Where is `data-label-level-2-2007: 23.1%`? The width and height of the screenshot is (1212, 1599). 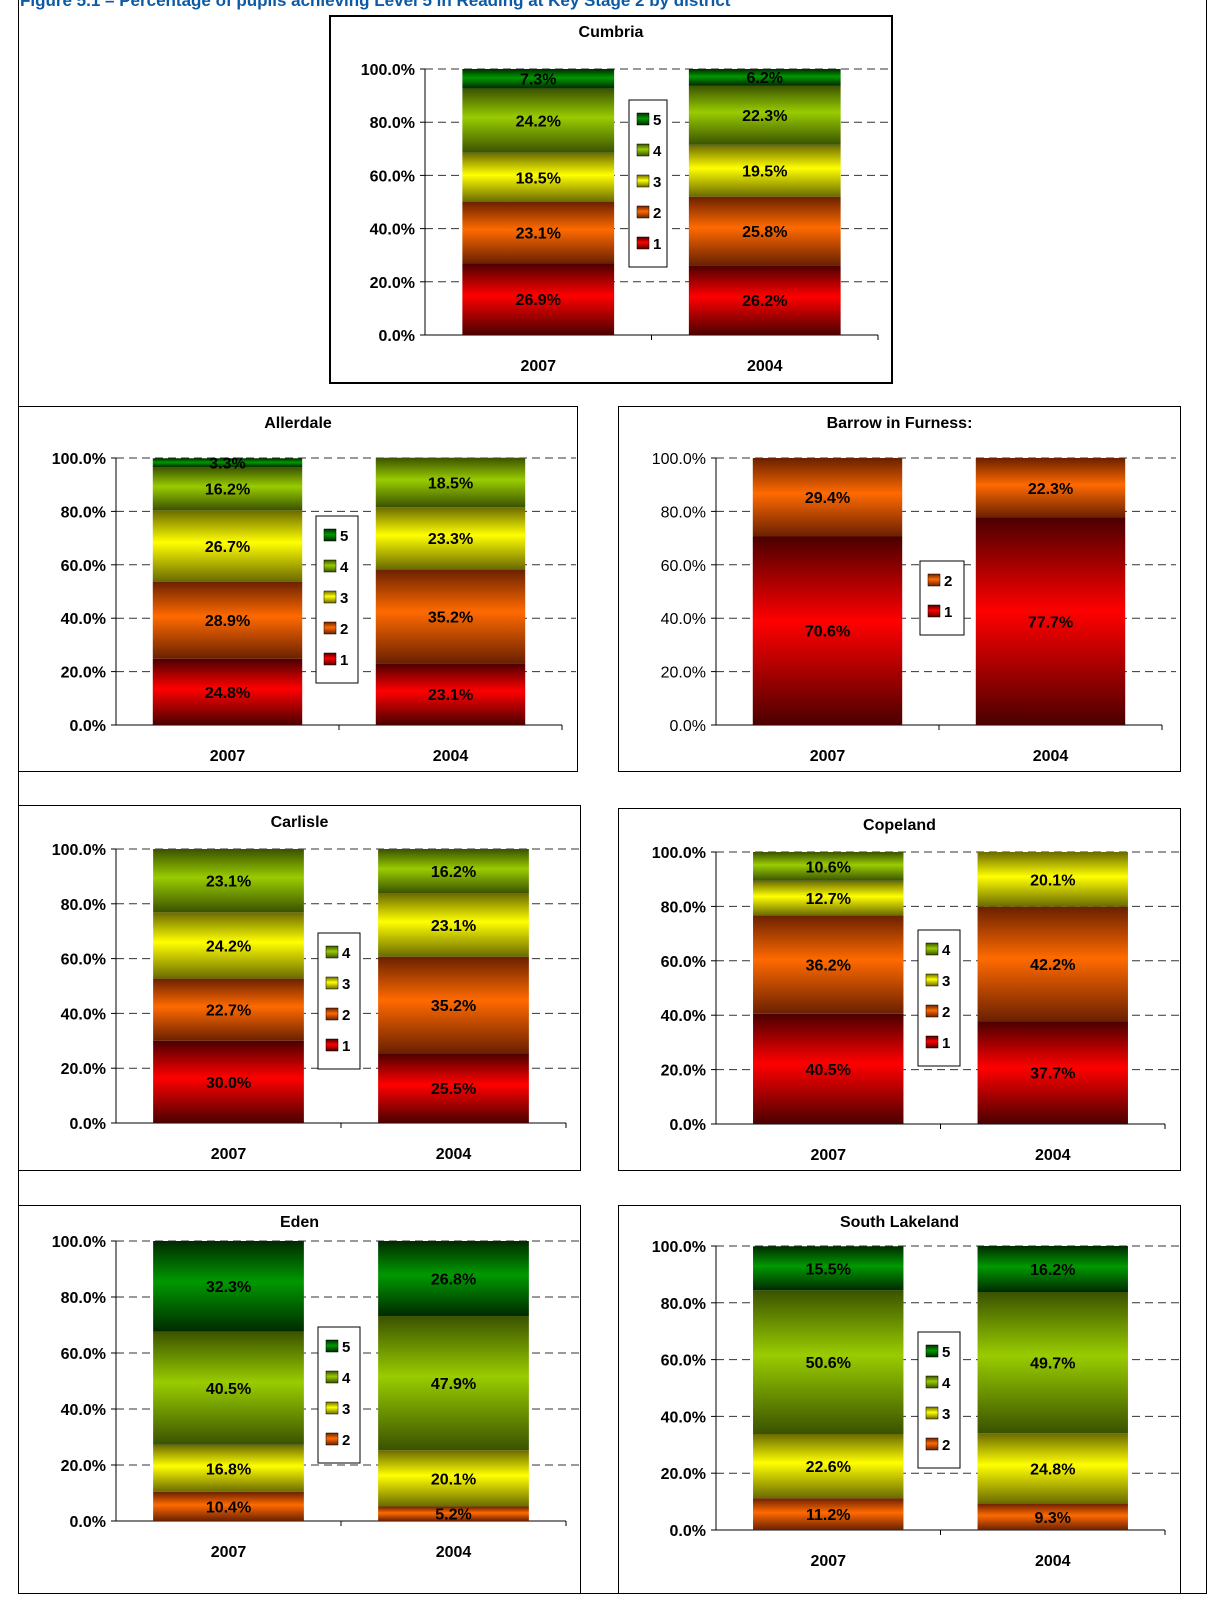 data-label-level-2-2007: 23.1% is located at coordinates (538, 234).